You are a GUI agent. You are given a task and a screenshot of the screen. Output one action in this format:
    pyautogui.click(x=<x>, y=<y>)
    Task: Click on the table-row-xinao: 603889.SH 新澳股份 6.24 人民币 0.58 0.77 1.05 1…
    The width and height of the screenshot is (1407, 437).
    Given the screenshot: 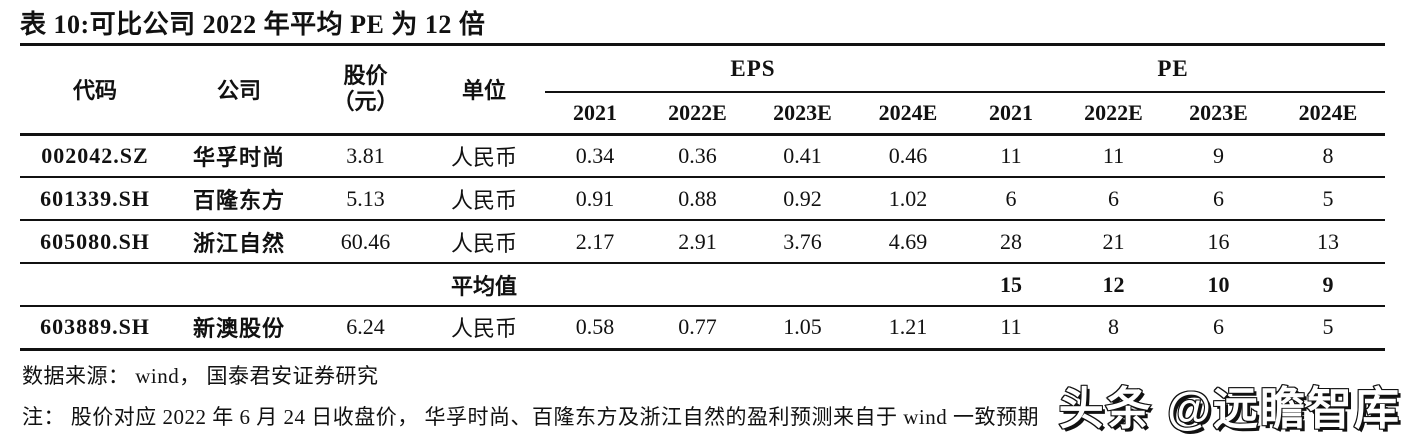 What is the action you would take?
    pyautogui.click(x=703, y=328)
    